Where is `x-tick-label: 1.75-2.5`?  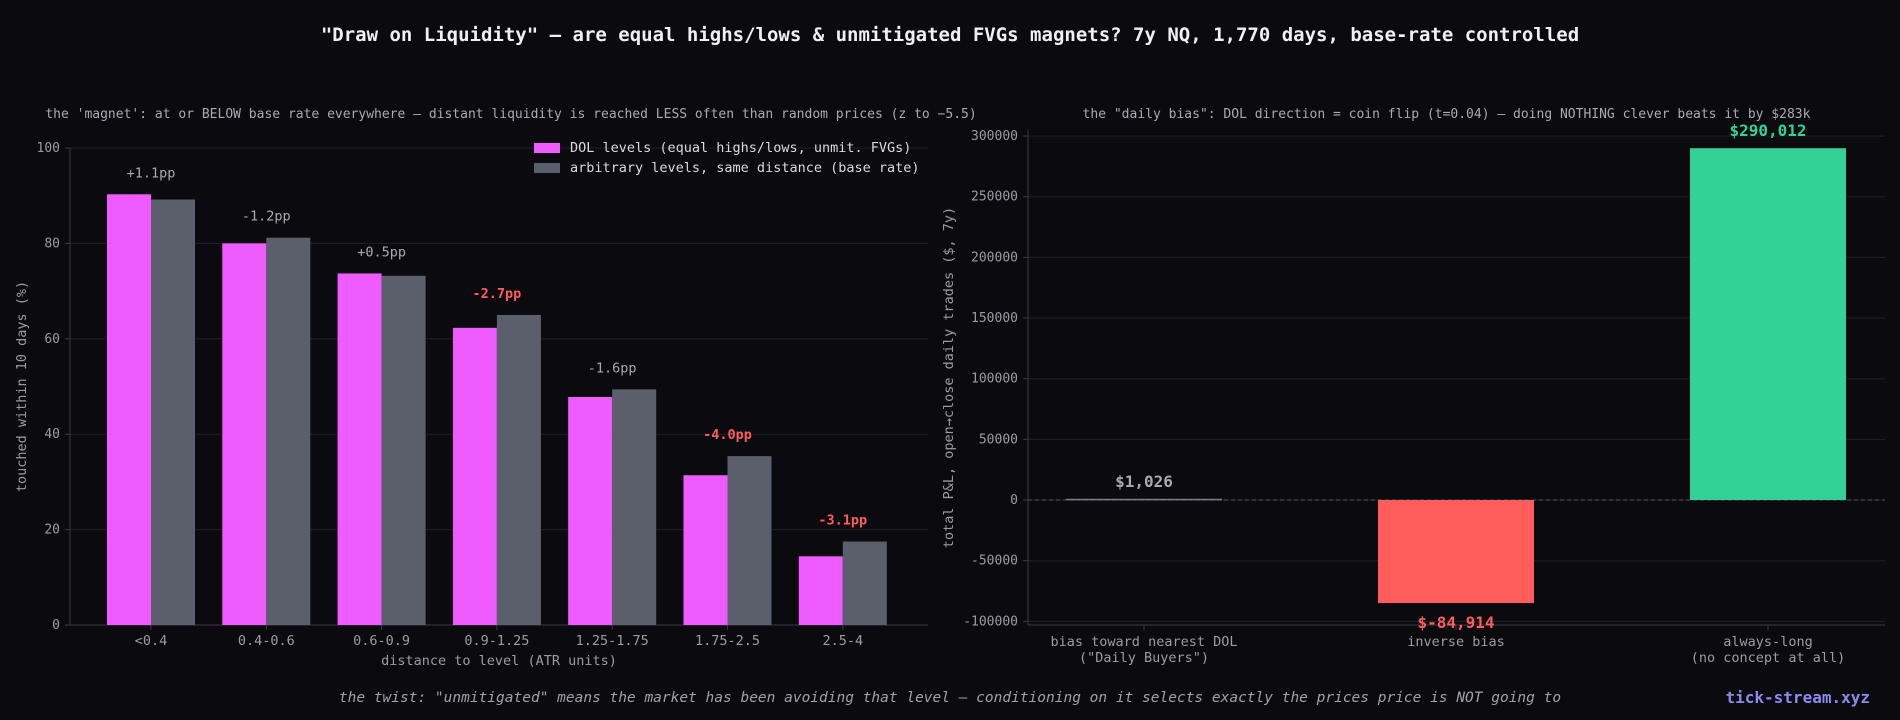 x-tick-label: 1.75-2.5 is located at coordinates (727, 641).